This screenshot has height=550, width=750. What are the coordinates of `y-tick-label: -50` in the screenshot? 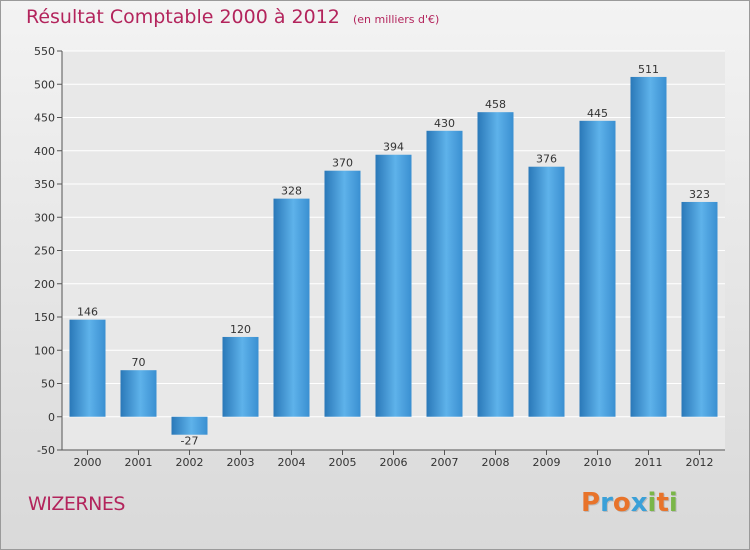 It's located at (46, 450).